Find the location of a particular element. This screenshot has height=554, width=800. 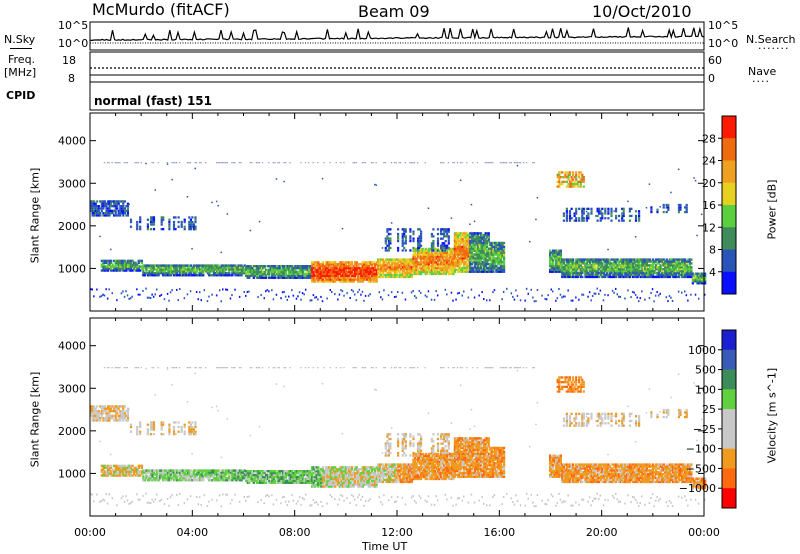

noise-right-tick-top: 10^5 is located at coordinates (723, 25).